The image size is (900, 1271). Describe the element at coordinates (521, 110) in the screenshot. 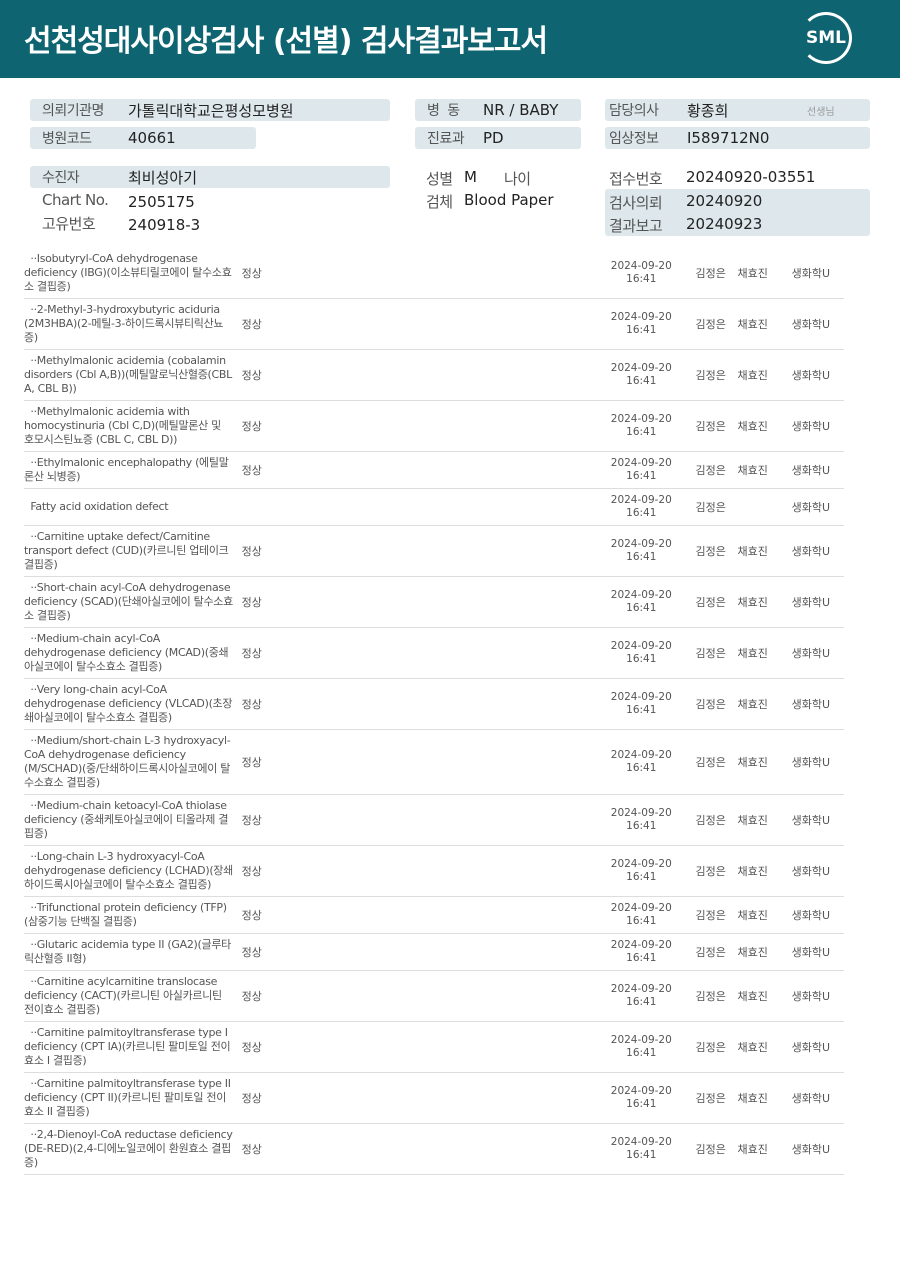

I see `ward-value: NR / BABY` at that location.